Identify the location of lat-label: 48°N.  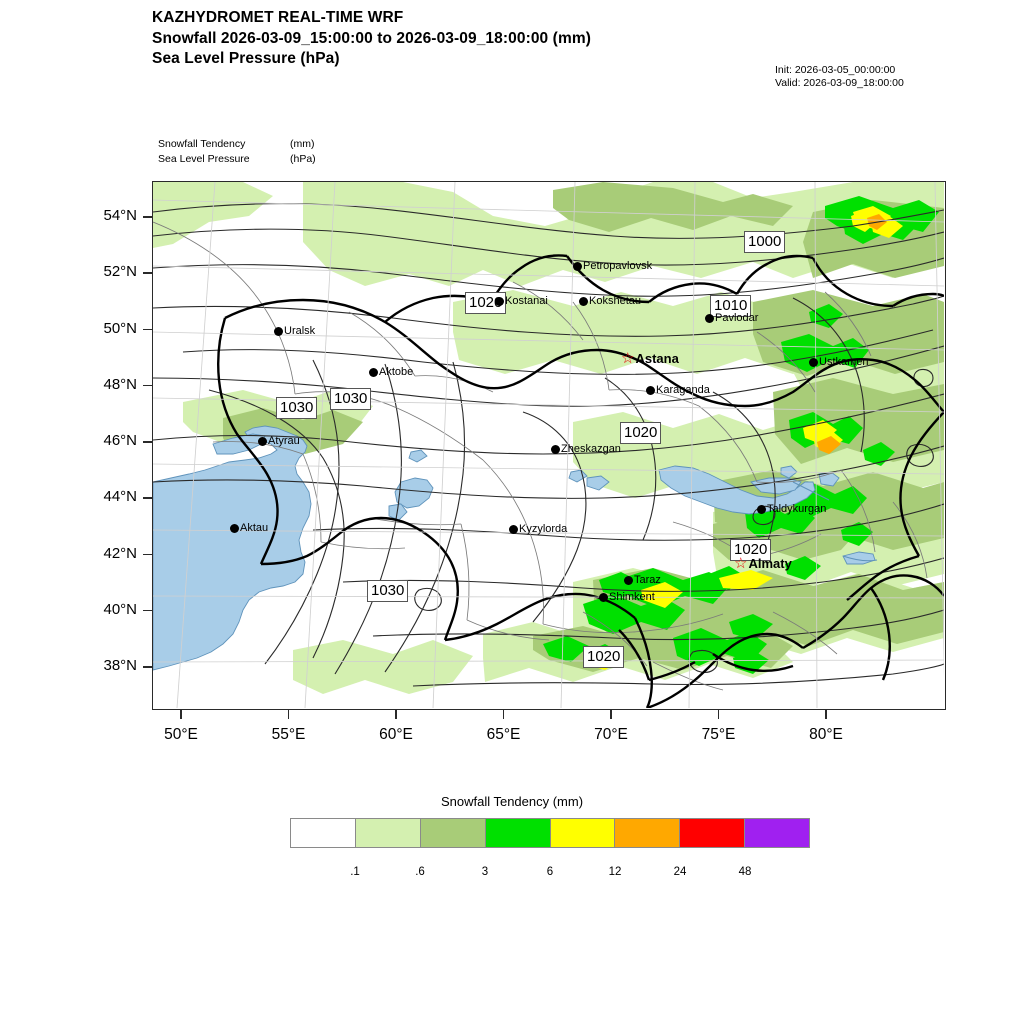
(120, 384).